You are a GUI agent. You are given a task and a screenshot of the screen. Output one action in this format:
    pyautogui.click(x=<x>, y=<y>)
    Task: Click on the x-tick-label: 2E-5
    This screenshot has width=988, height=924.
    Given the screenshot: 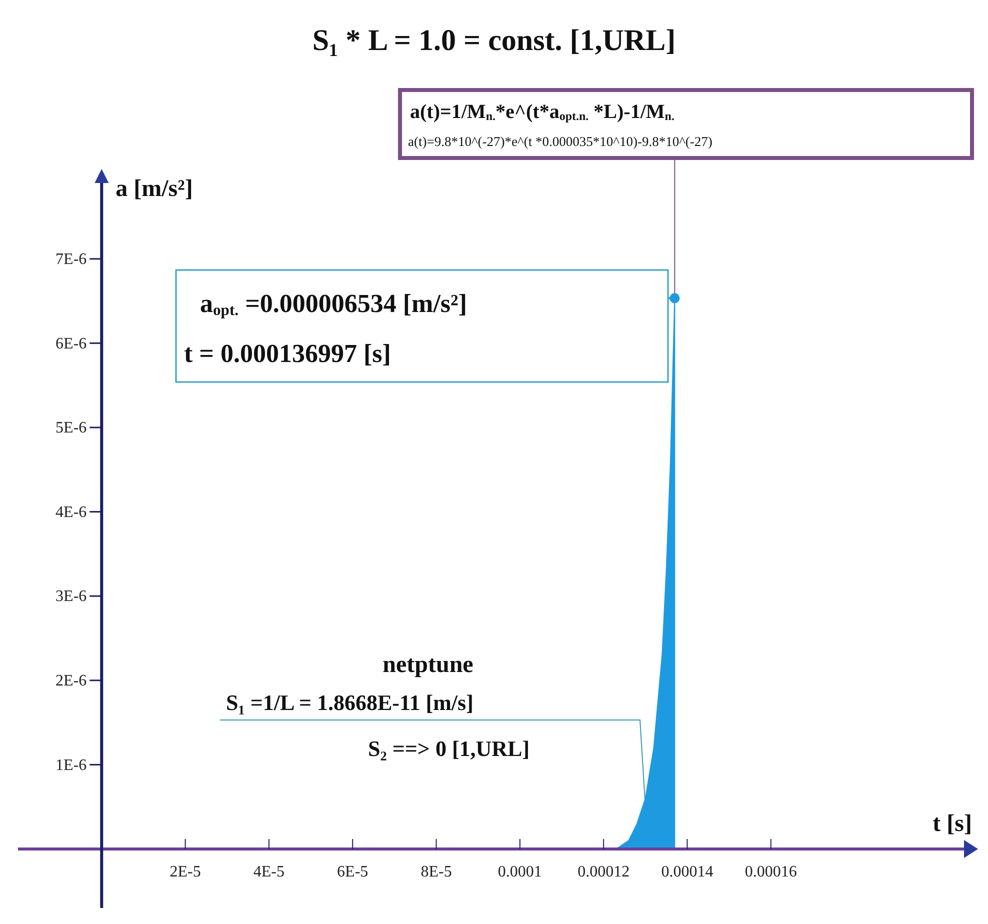 What is the action you would take?
    pyautogui.click(x=185, y=871)
    